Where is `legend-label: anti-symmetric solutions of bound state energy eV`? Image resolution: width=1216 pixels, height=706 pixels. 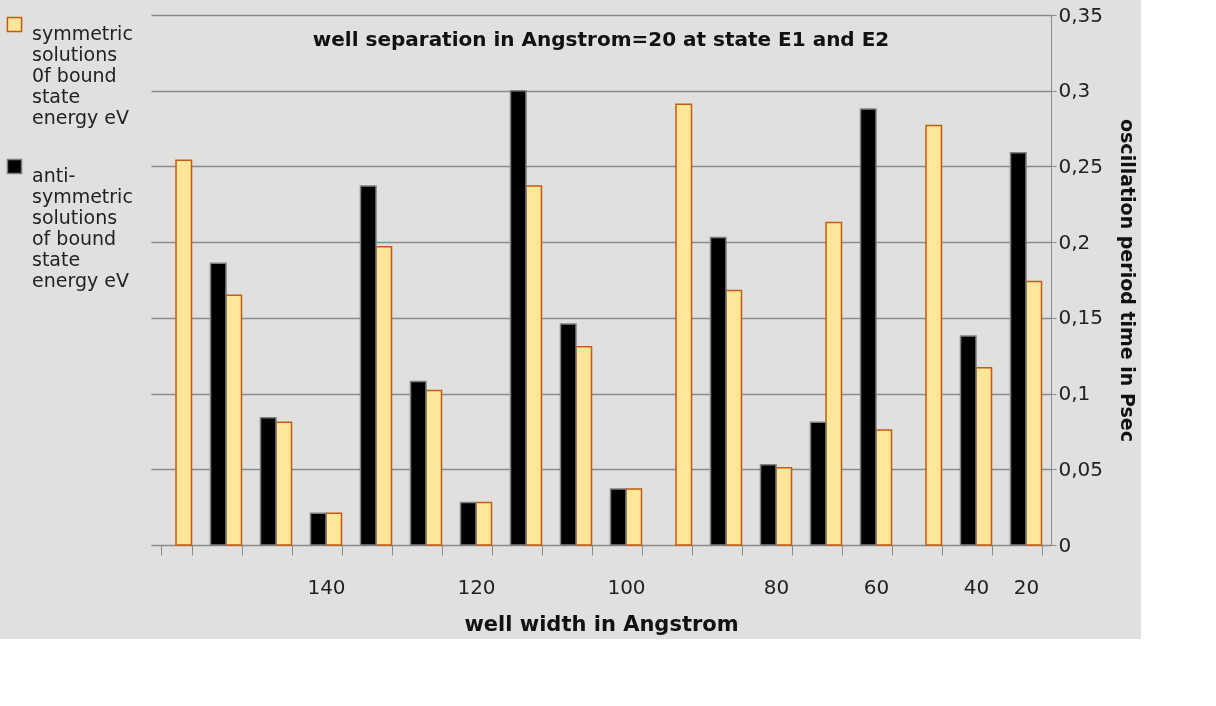
legend-label: anti-symmetric solutions of bound state energy eV is located at coordinates (82, 227).